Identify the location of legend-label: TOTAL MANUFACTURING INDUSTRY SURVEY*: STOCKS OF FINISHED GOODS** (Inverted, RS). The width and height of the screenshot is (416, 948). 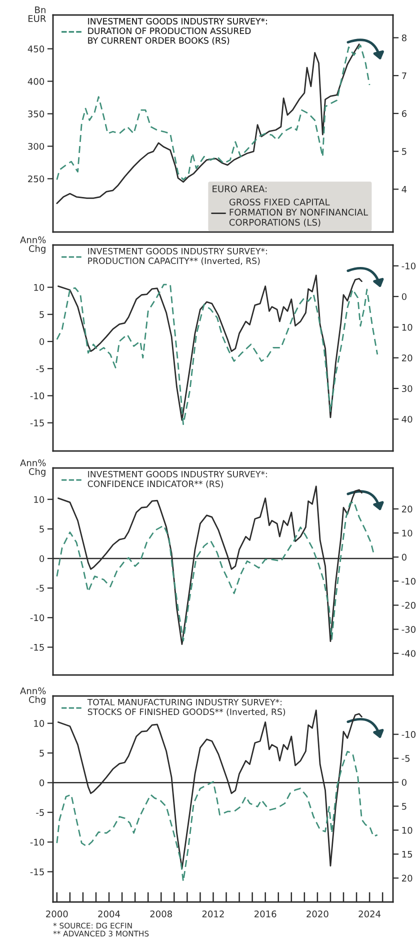
(186, 707).